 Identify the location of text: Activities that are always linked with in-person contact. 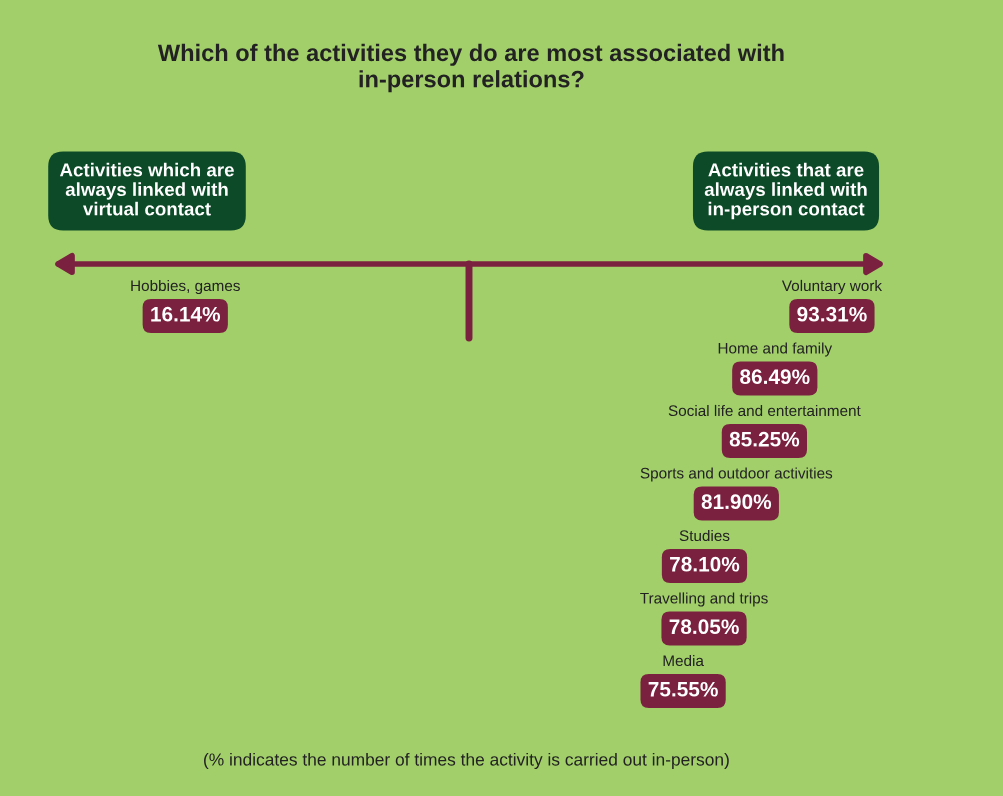
(785, 191).